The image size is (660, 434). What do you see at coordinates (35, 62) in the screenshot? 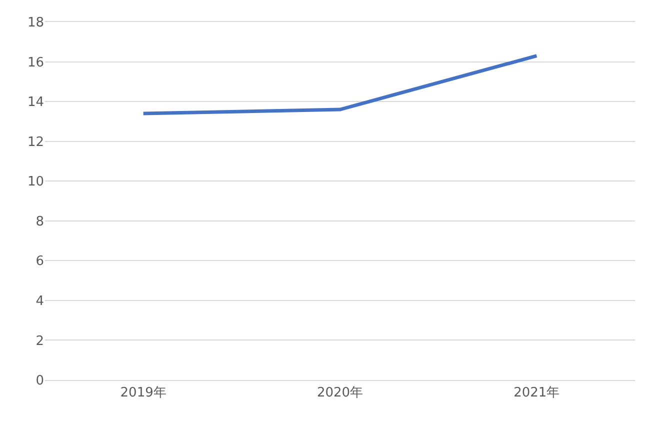
I see `y-tick-label: 16` at bounding box center [35, 62].